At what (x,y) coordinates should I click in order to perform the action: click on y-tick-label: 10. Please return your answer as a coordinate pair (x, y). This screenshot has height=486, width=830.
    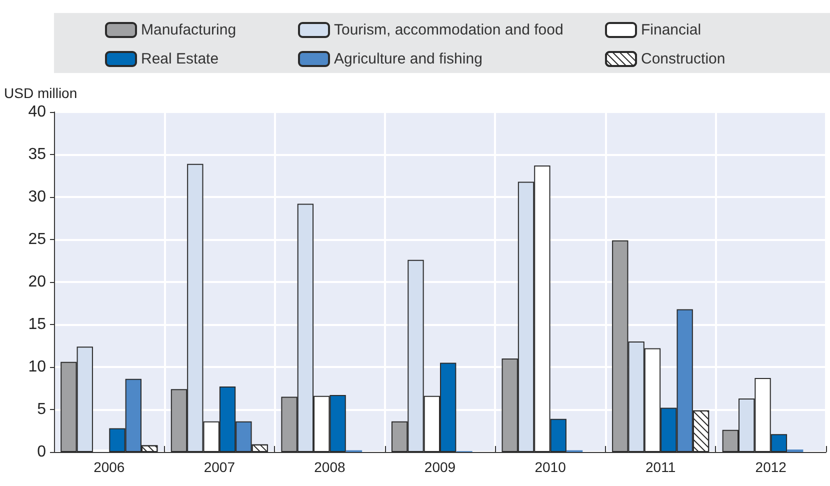
    Looking at the image, I should click on (37, 367).